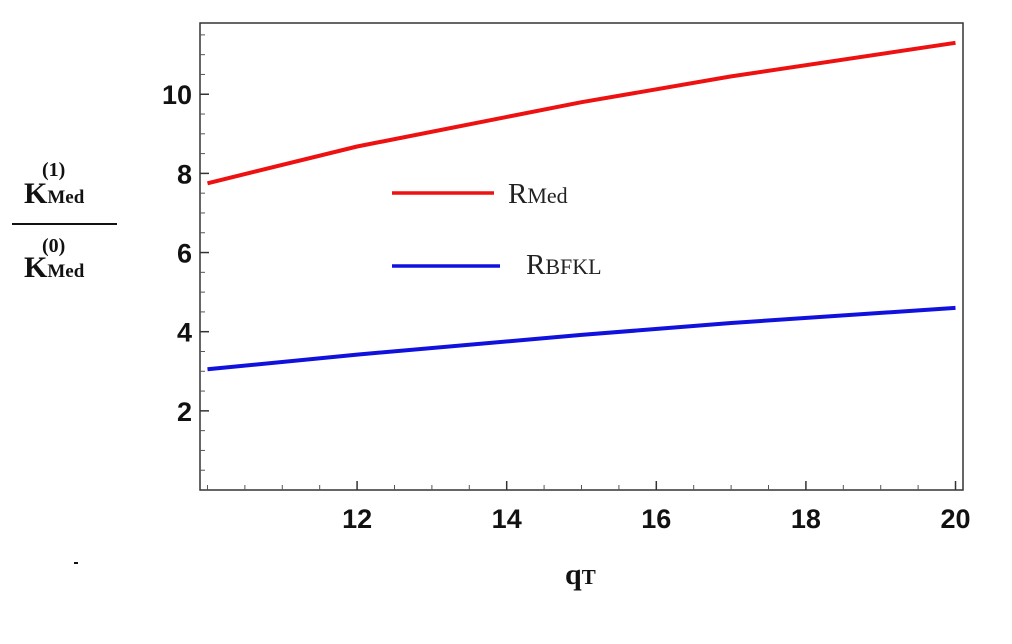 The image size is (1012, 644). Describe the element at coordinates (177, 95) in the screenshot. I see `y-tick-label: 10` at that location.